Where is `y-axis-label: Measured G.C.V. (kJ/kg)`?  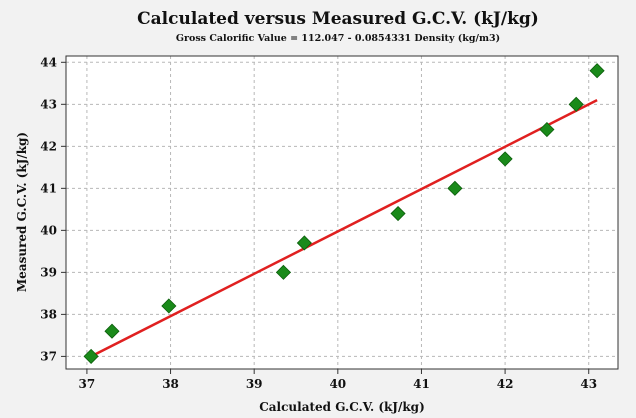
y-axis-label: Measured G.C.V. (kJ/kg) is located at coordinates (22, 212).